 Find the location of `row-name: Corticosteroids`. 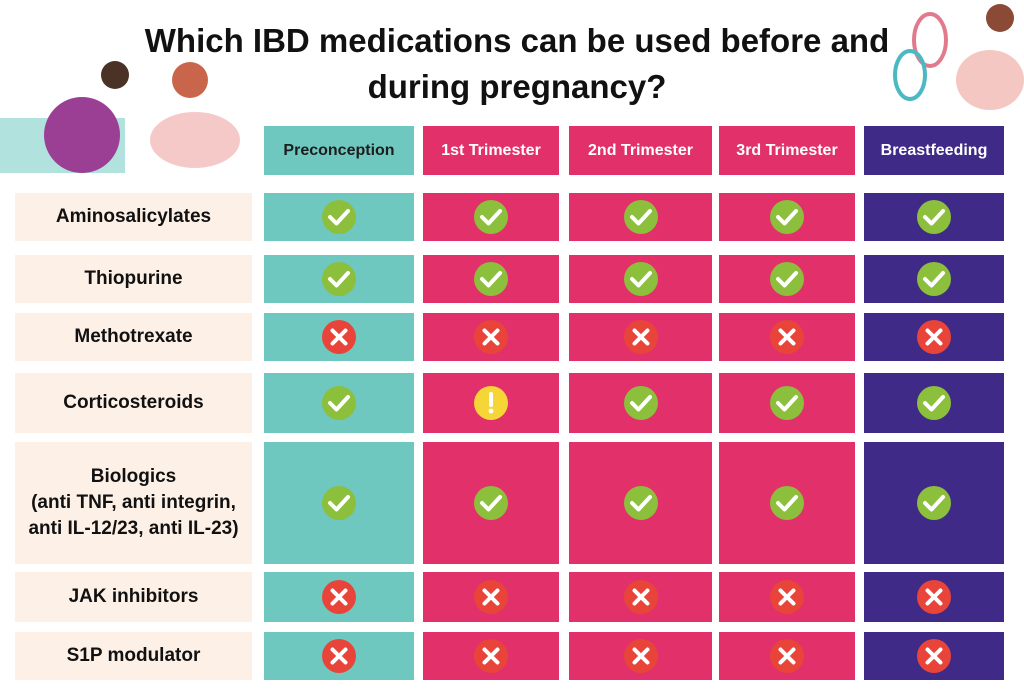

row-name: Corticosteroids is located at coordinates (133, 402).